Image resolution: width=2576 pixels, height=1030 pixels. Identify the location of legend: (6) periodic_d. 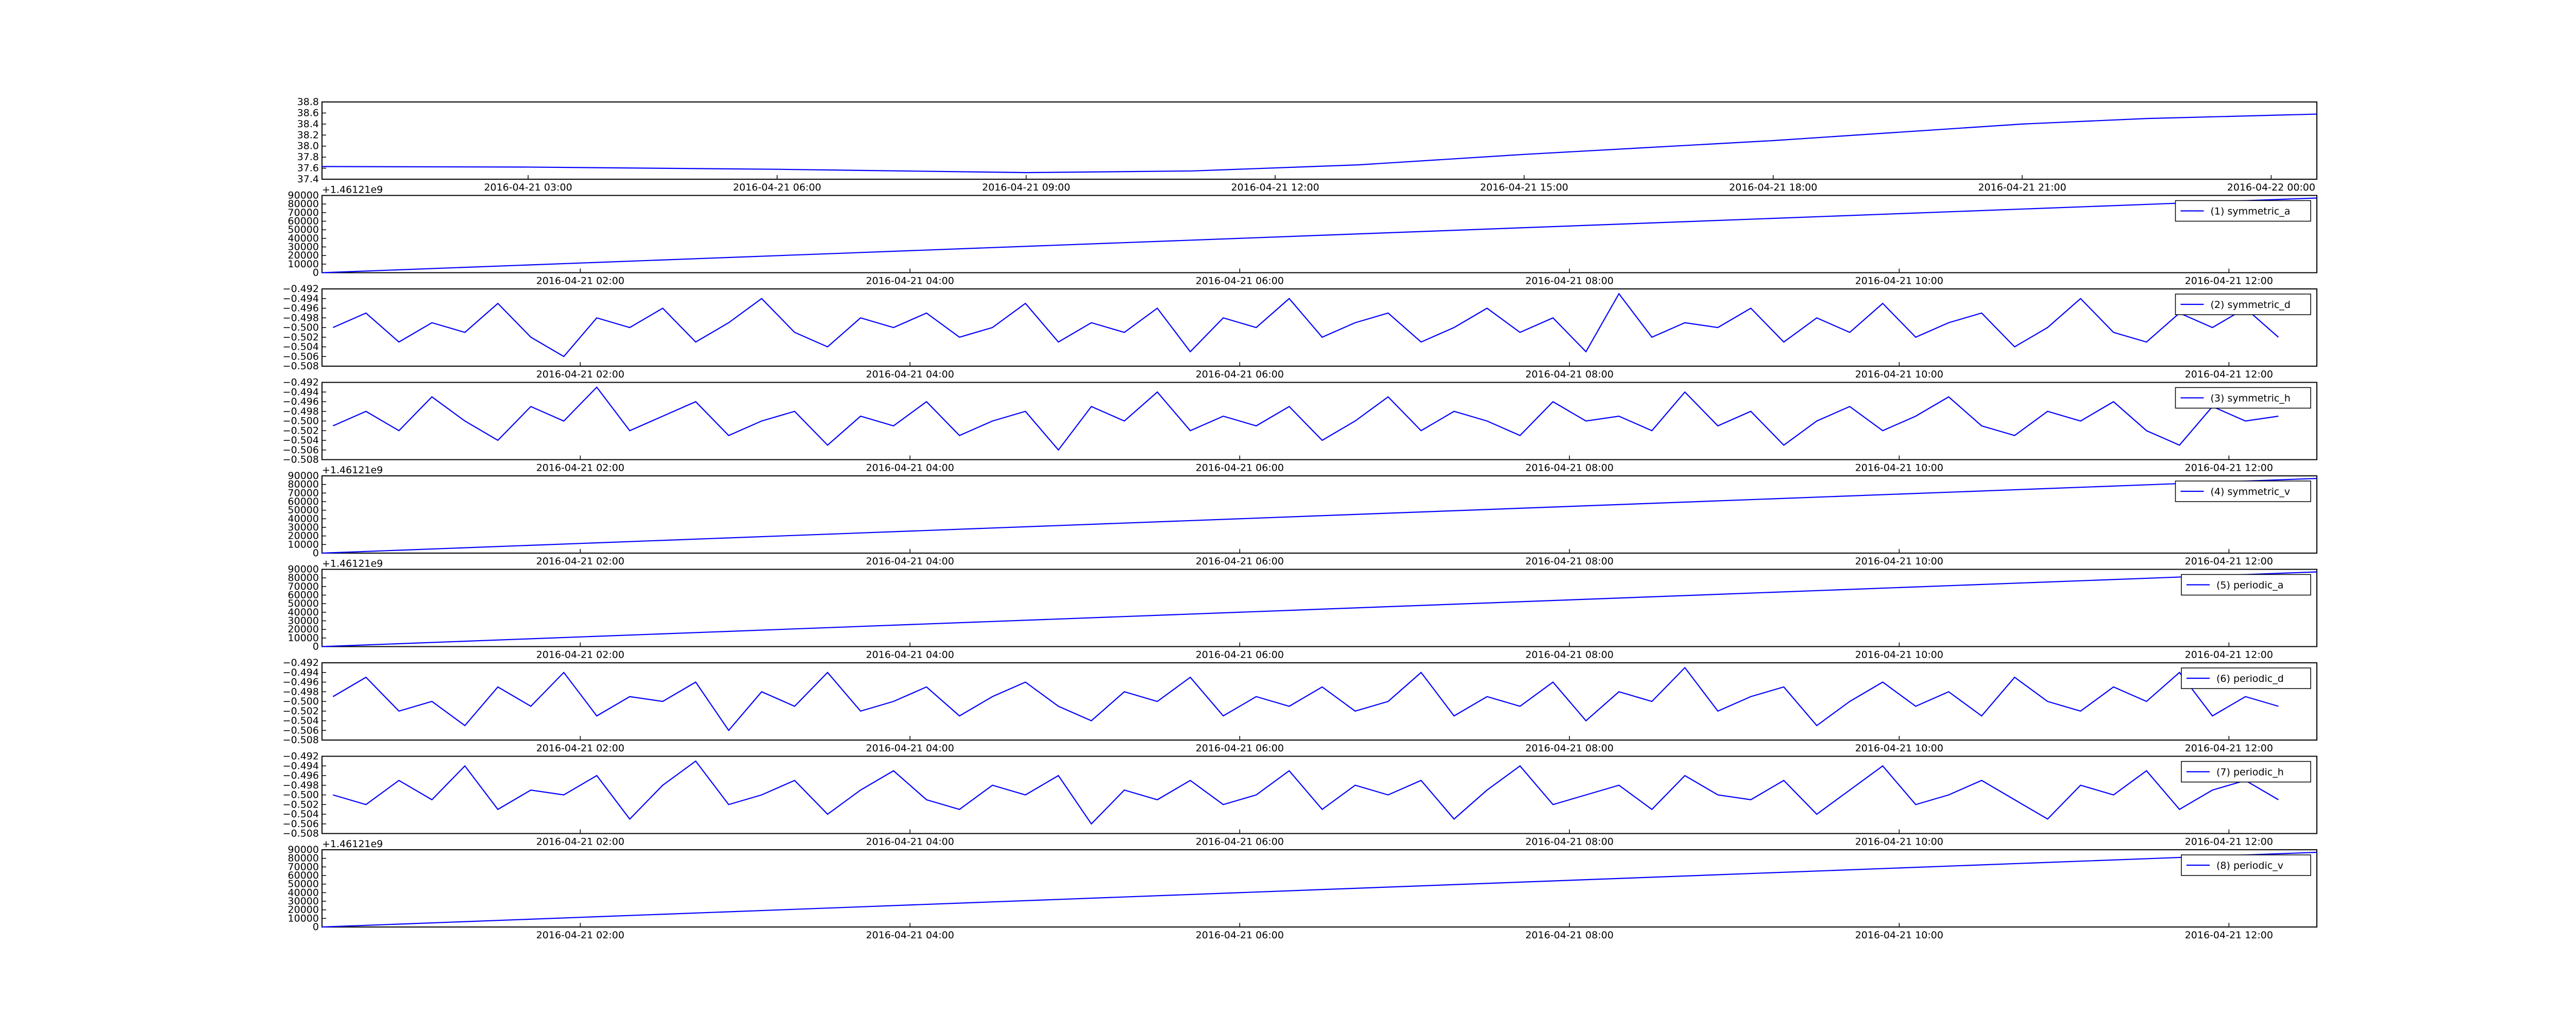
(2246, 678).